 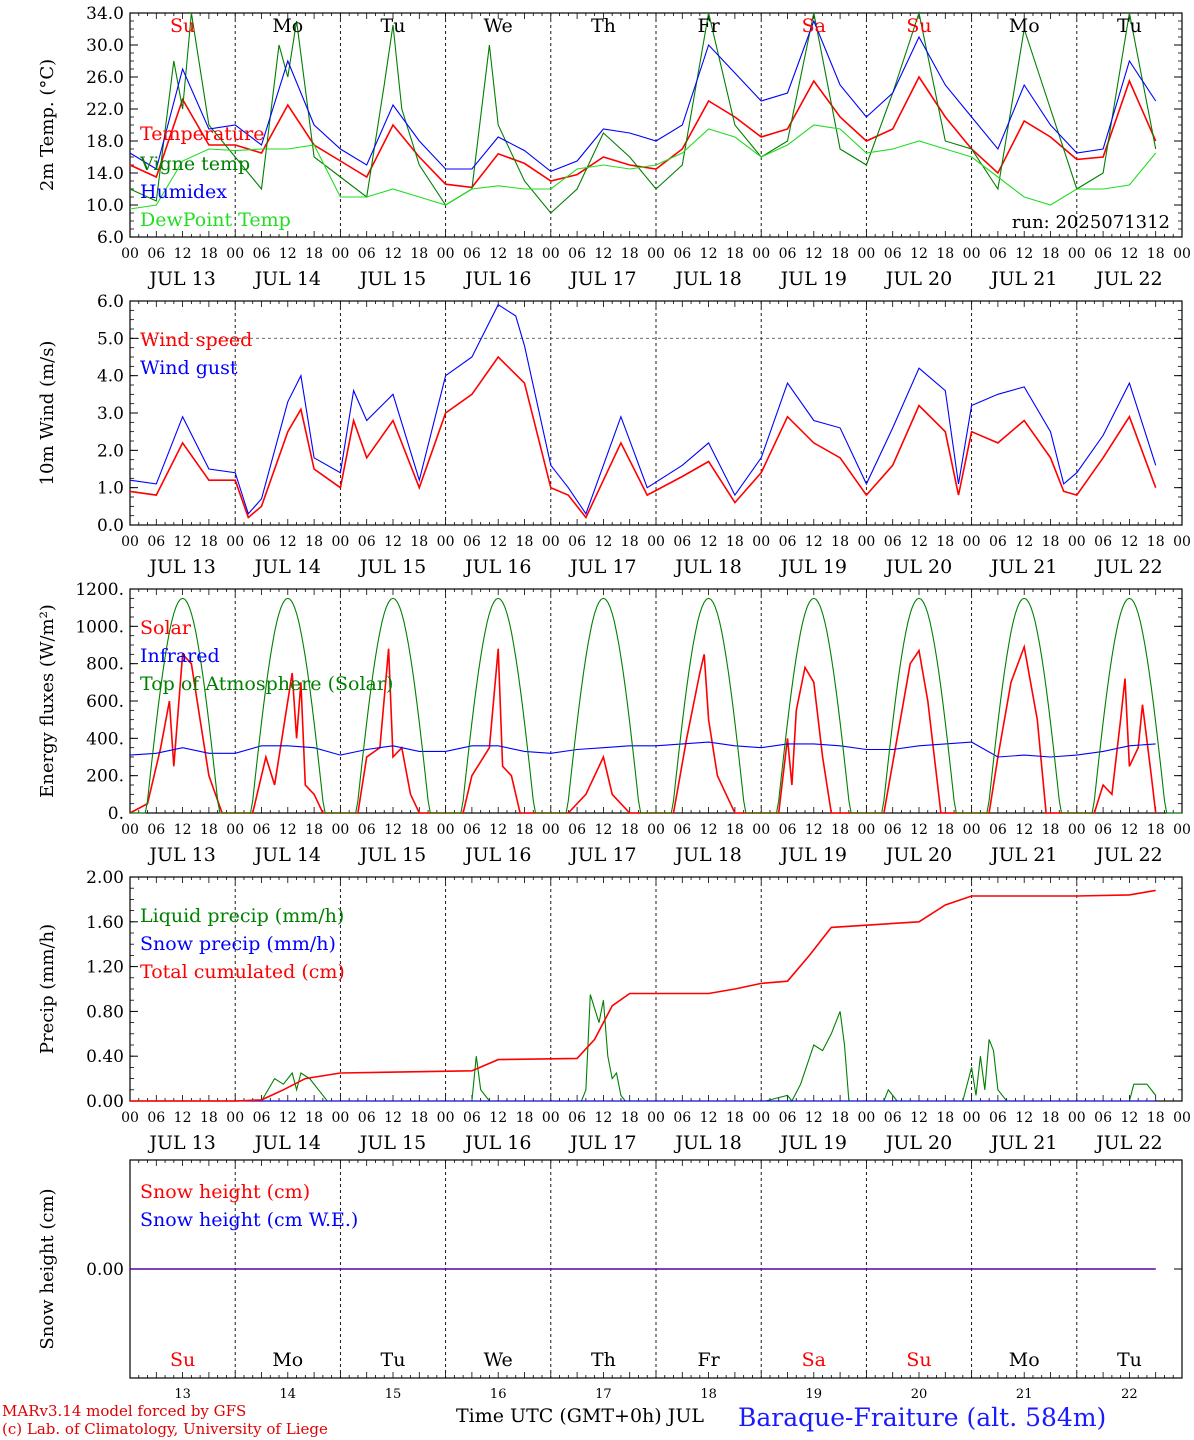 What do you see at coordinates (105, 14) in the screenshot?
I see `y-tick-label: 34.0` at bounding box center [105, 14].